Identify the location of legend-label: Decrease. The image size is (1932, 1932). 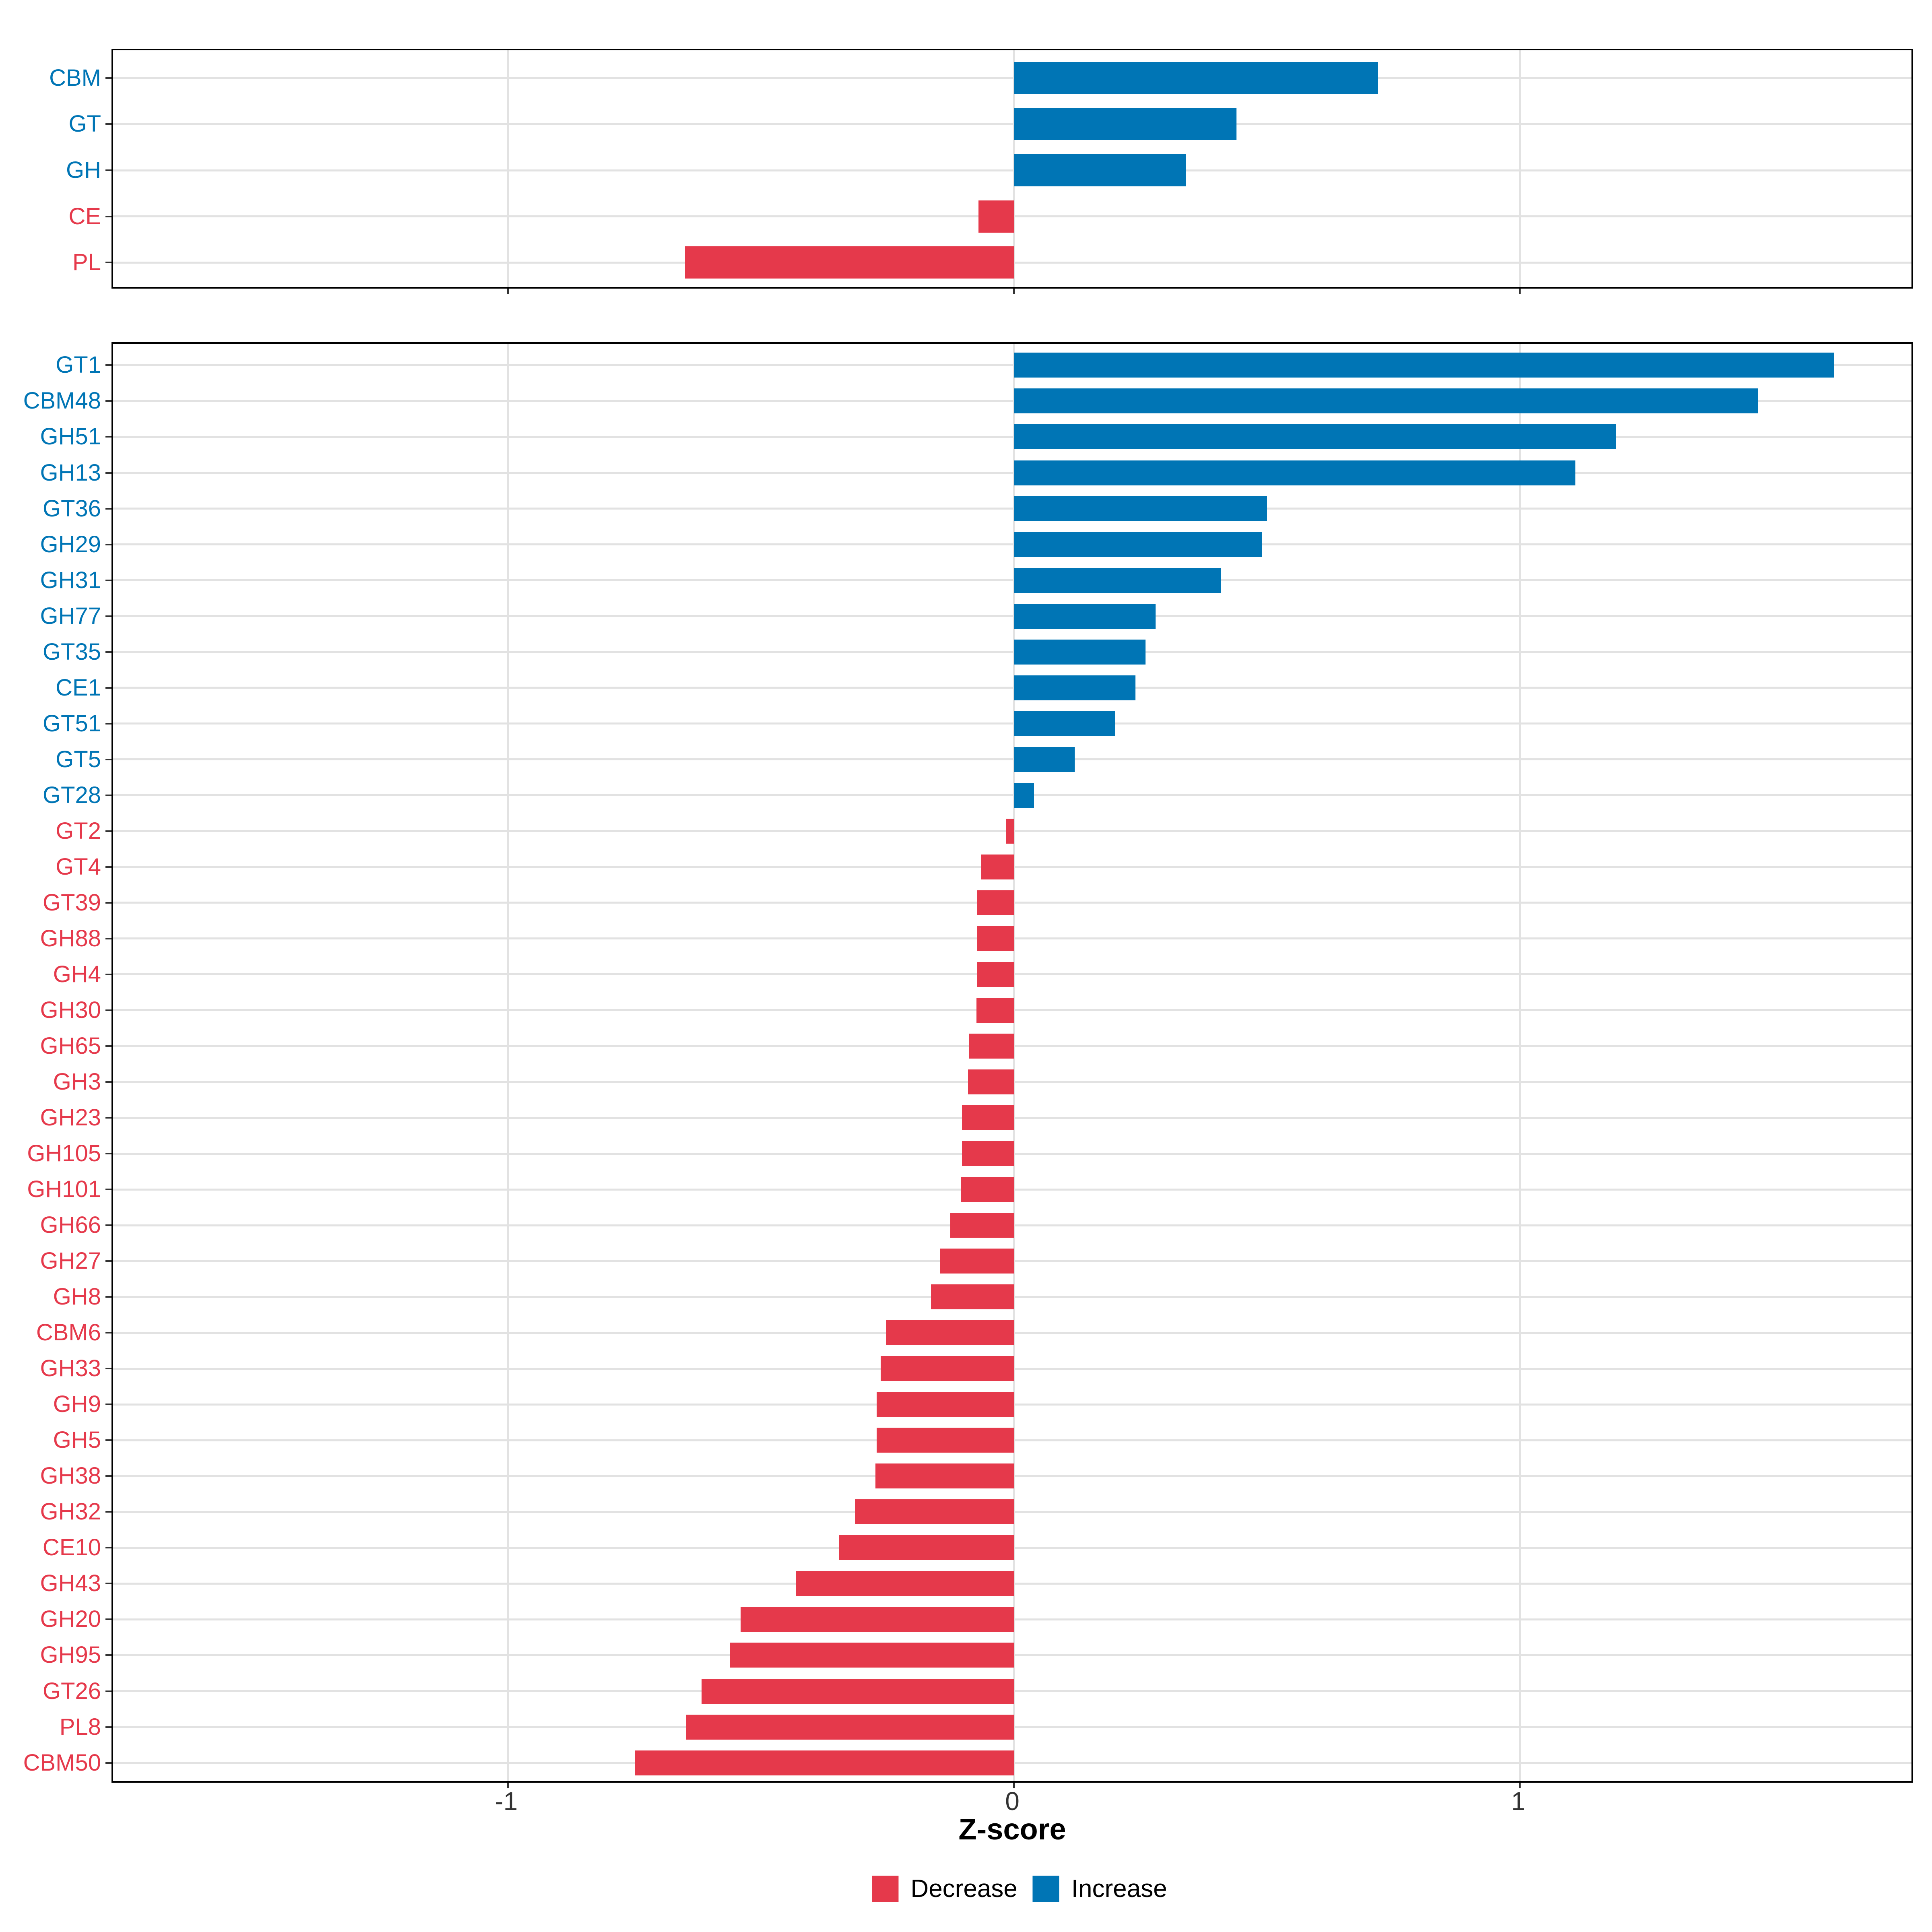
(964, 1889).